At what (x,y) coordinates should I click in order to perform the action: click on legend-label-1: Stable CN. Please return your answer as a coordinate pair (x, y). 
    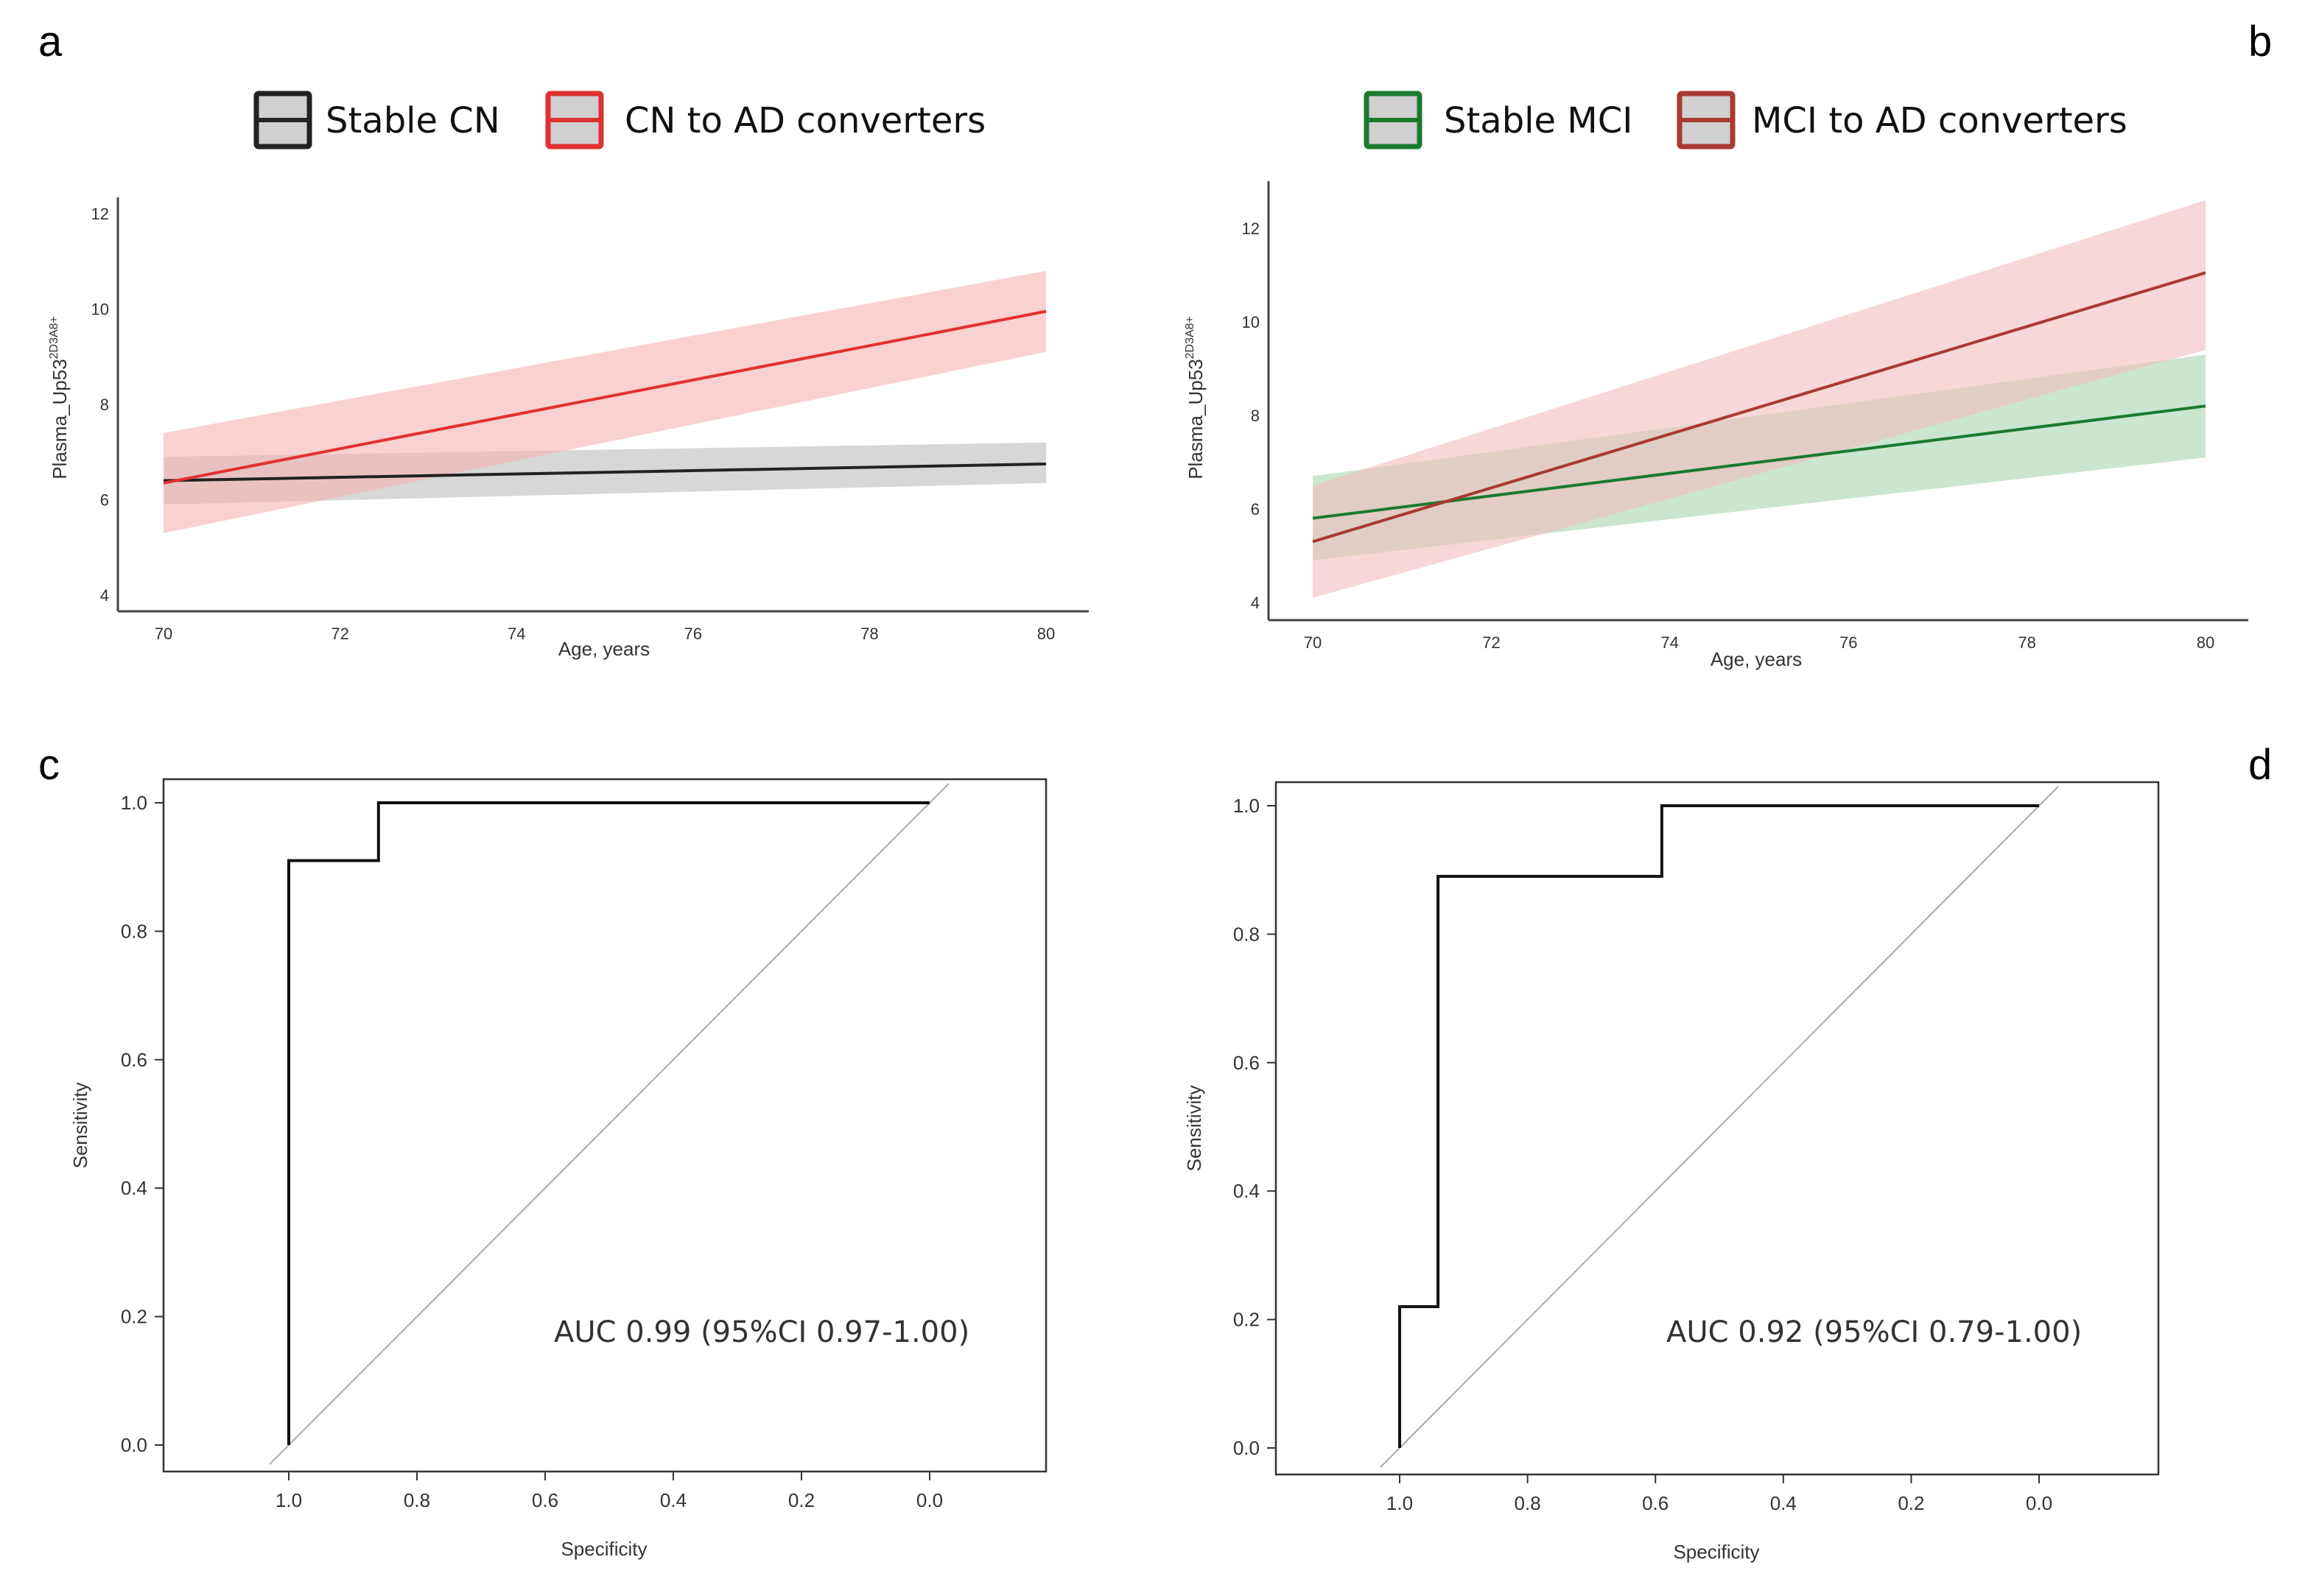
    Looking at the image, I should click on (413, 120).